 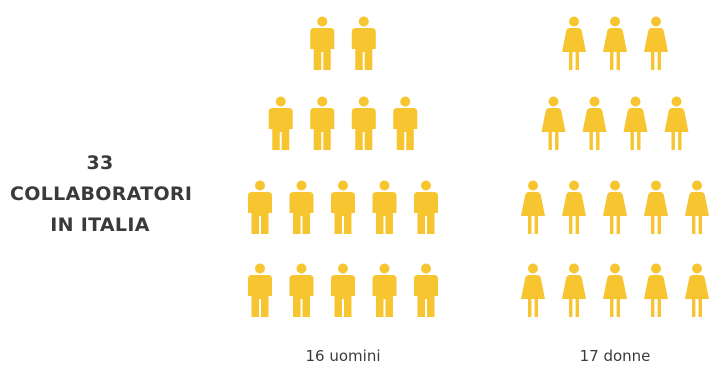 I want to click on total-collaborators-label: 33 COLLABORATORI IN ITALIA, so click(x=101, y=194).